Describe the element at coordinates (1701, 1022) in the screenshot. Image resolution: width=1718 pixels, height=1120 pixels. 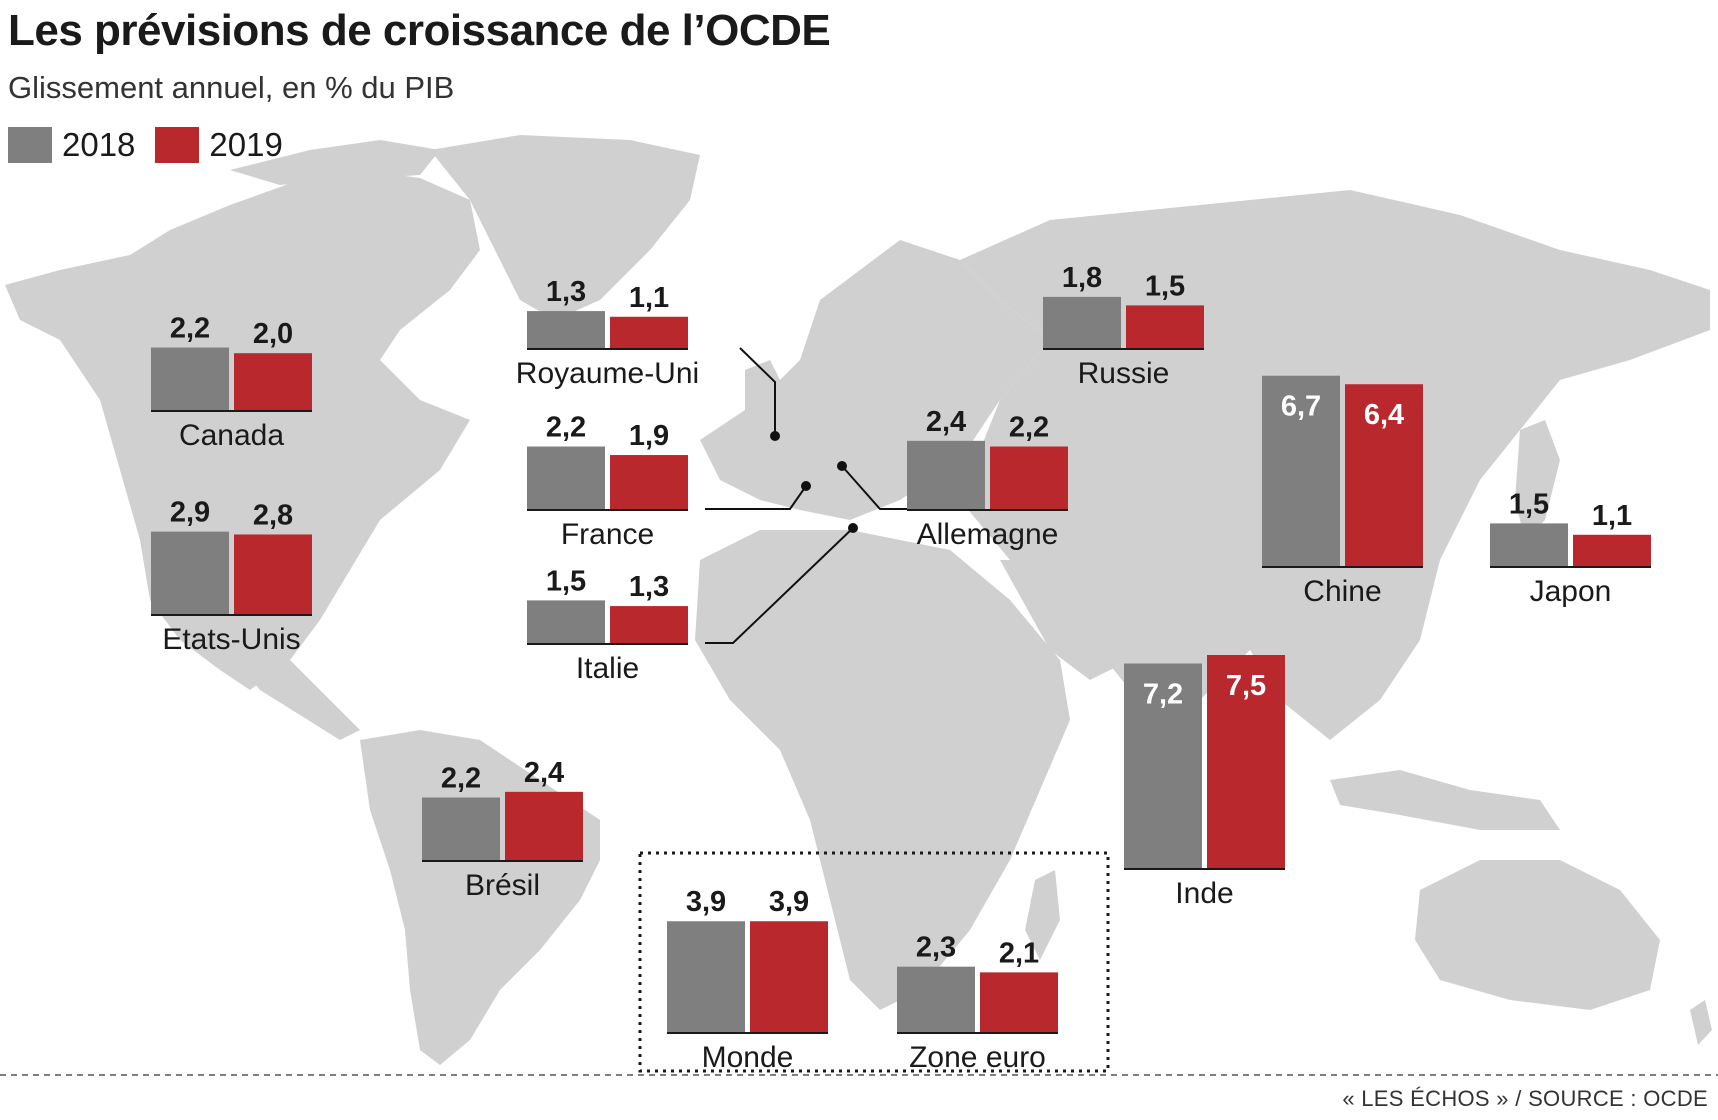
I see `land-new-zealand` at that location.